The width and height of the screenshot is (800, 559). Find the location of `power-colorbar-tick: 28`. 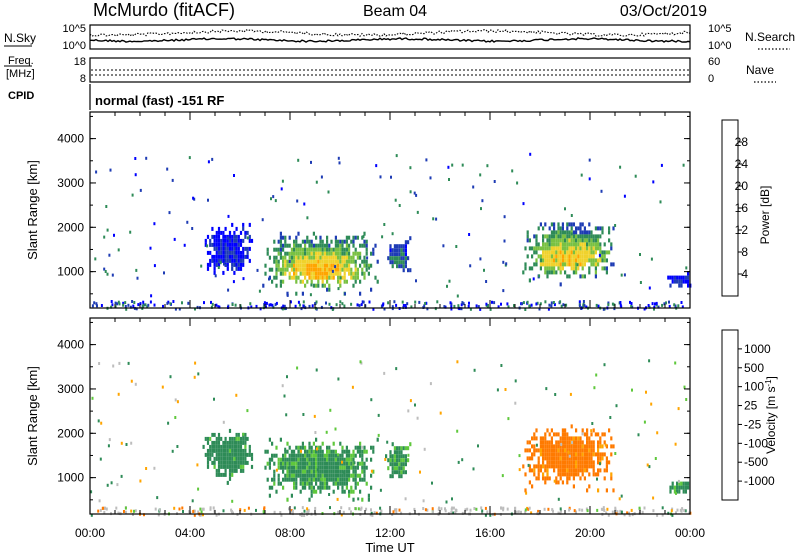

power-colorbar-tick: 28 is located at coordinates (742, 142).